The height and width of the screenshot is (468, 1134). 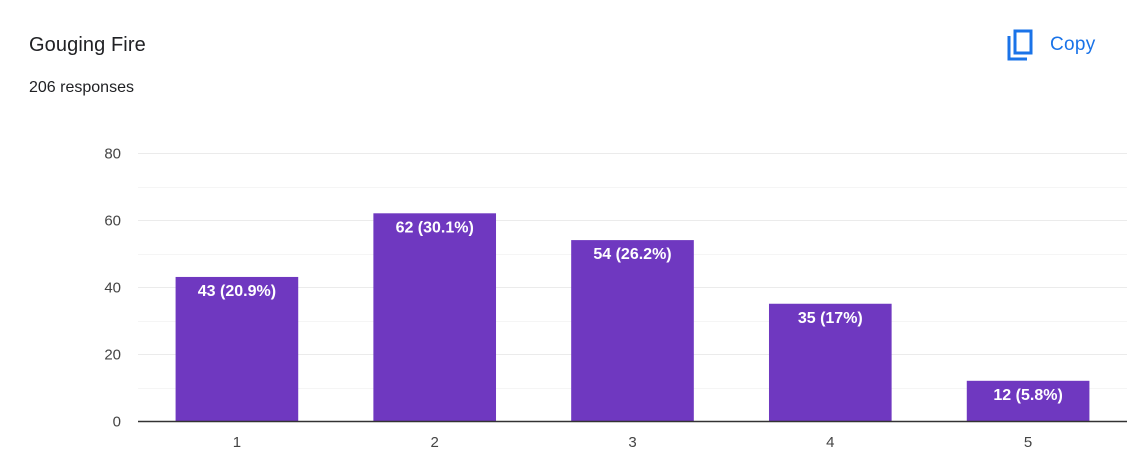 I want to click on page-title: Gouging Fire, so click(x=87, y=45).